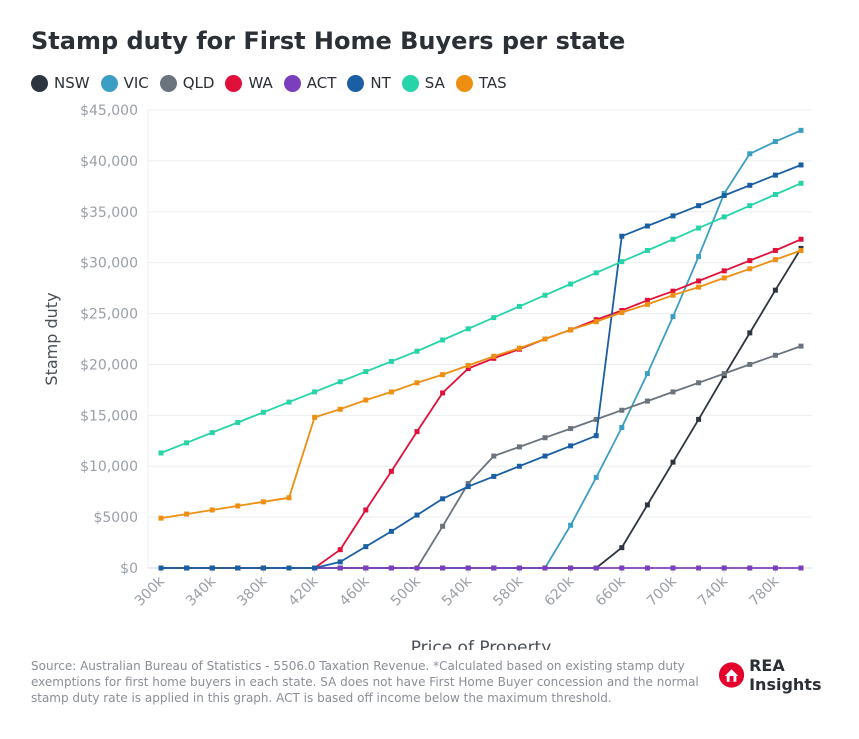 This screenshot has height=739, width=859. What do you see at coordinates (508, 591) in the screenshot?
I see `x-tick-label: 580k` at bounding box center [508, 591].